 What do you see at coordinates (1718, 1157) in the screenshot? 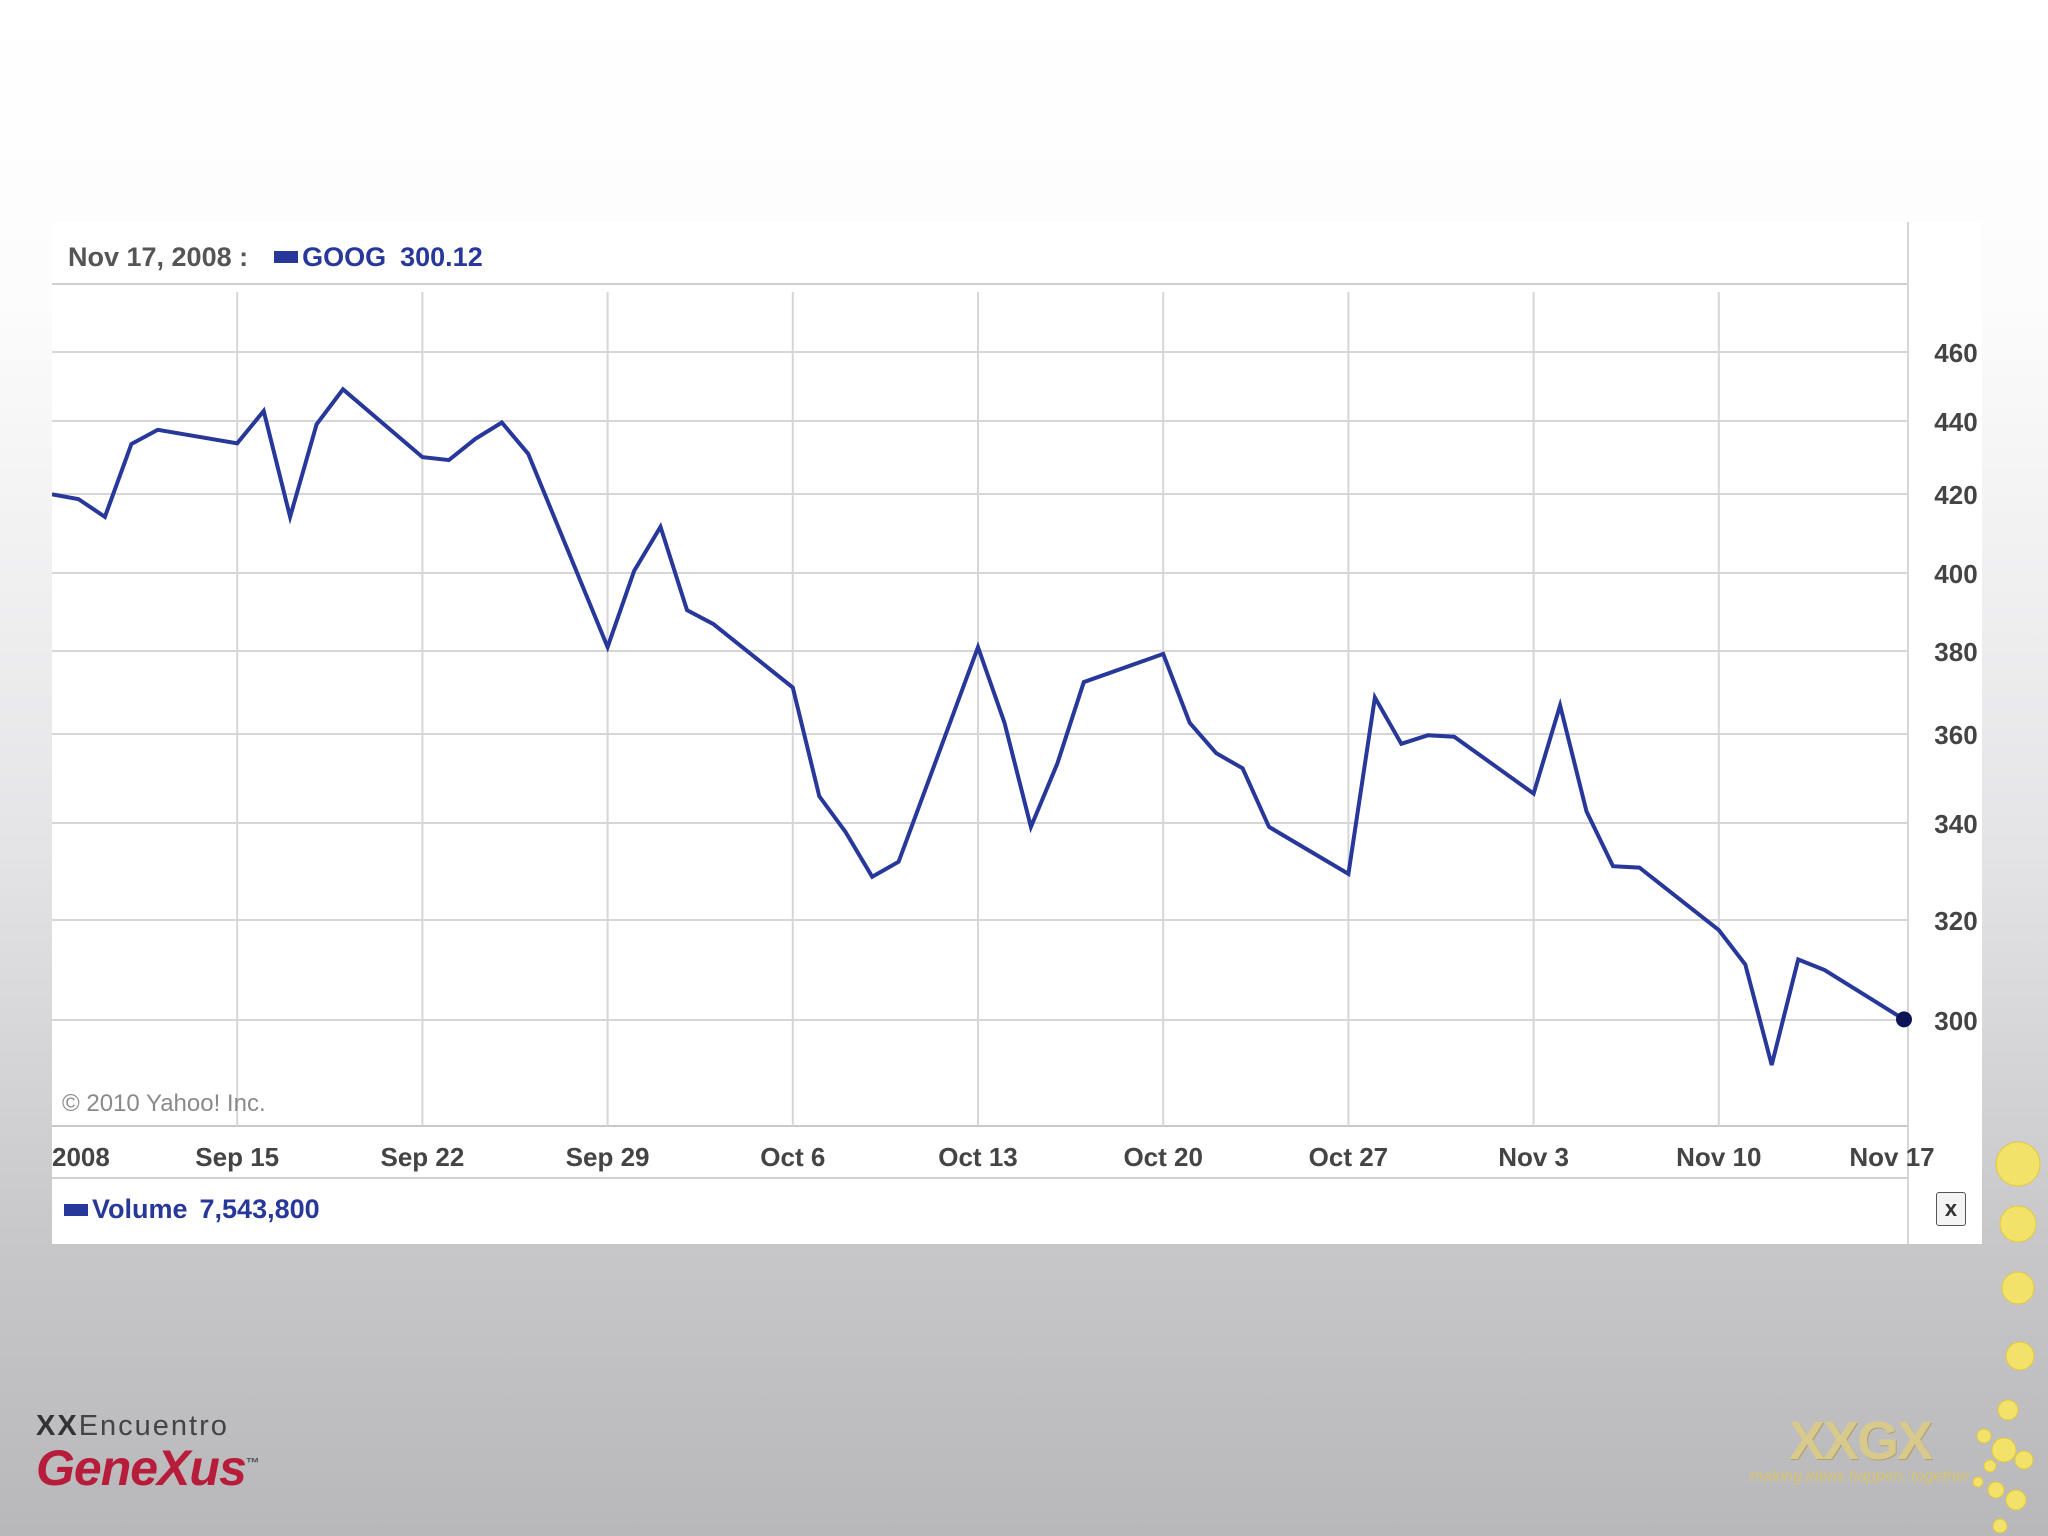
I see `x-tick-label: Nov 10` at bounding box center [1718, 1157].